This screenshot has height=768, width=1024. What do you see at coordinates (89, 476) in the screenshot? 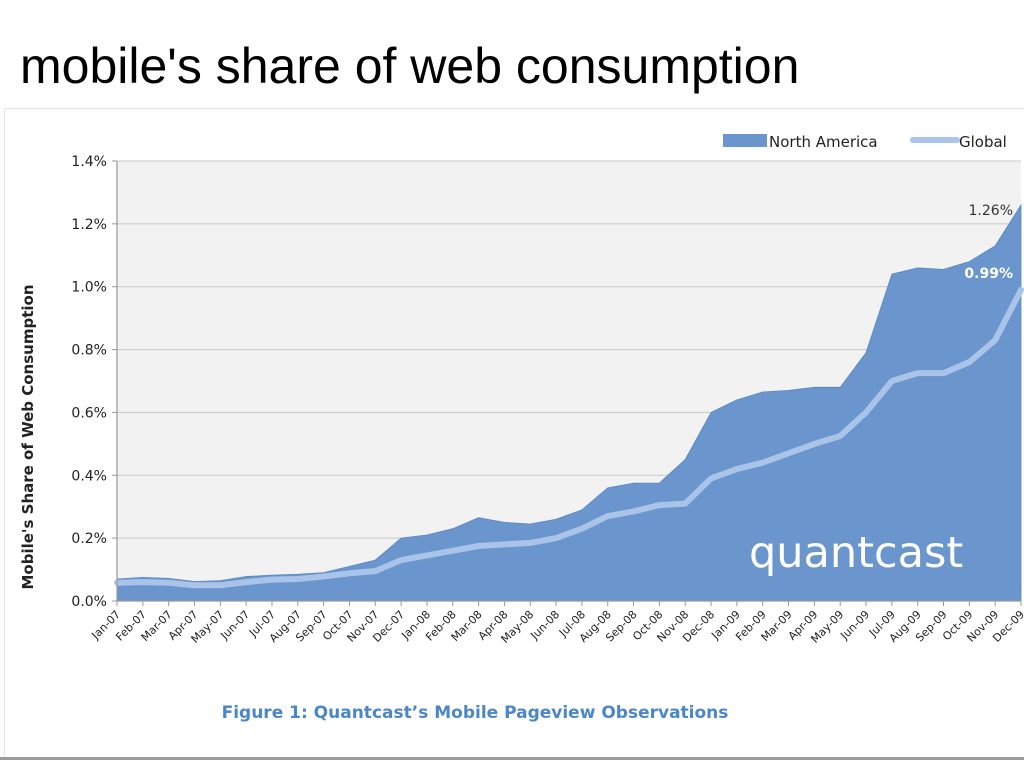
I see `y-tick-label: 0.4%` at bounding box center [89, 476].